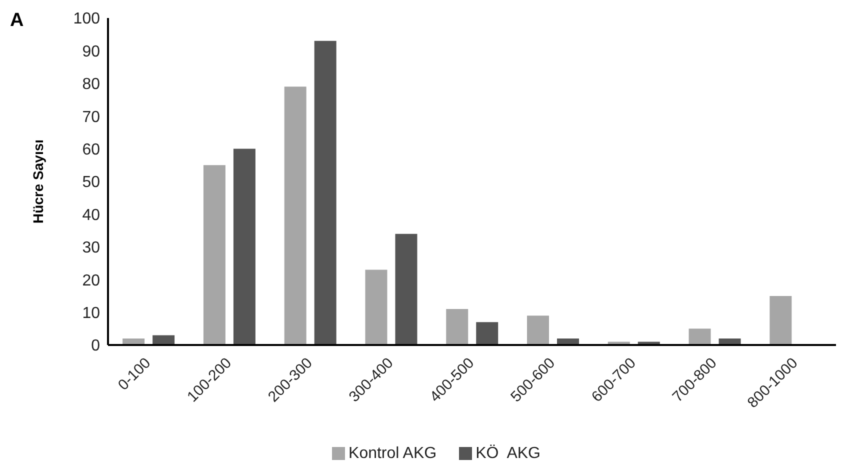 Image resolution: width=844 pixels, height=475 pixels. What do you see at coordinates (17, 21) in the screenshot?
I see `text: A` at bounding box center [17, 21].